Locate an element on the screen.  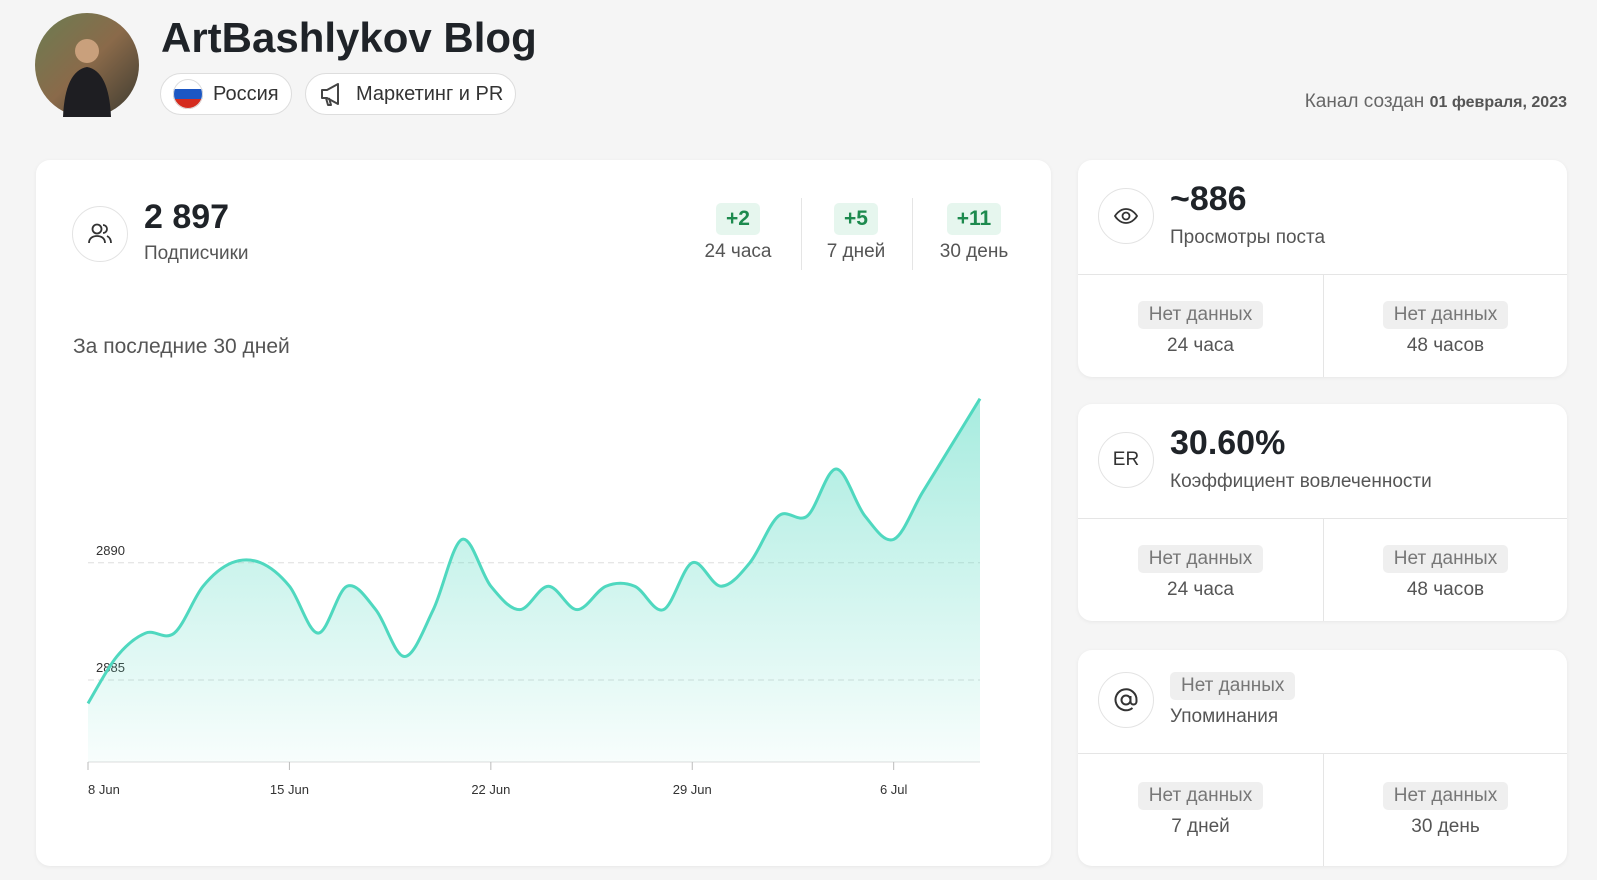
created-label: Канал создан is located at coordinates (1364, 101).